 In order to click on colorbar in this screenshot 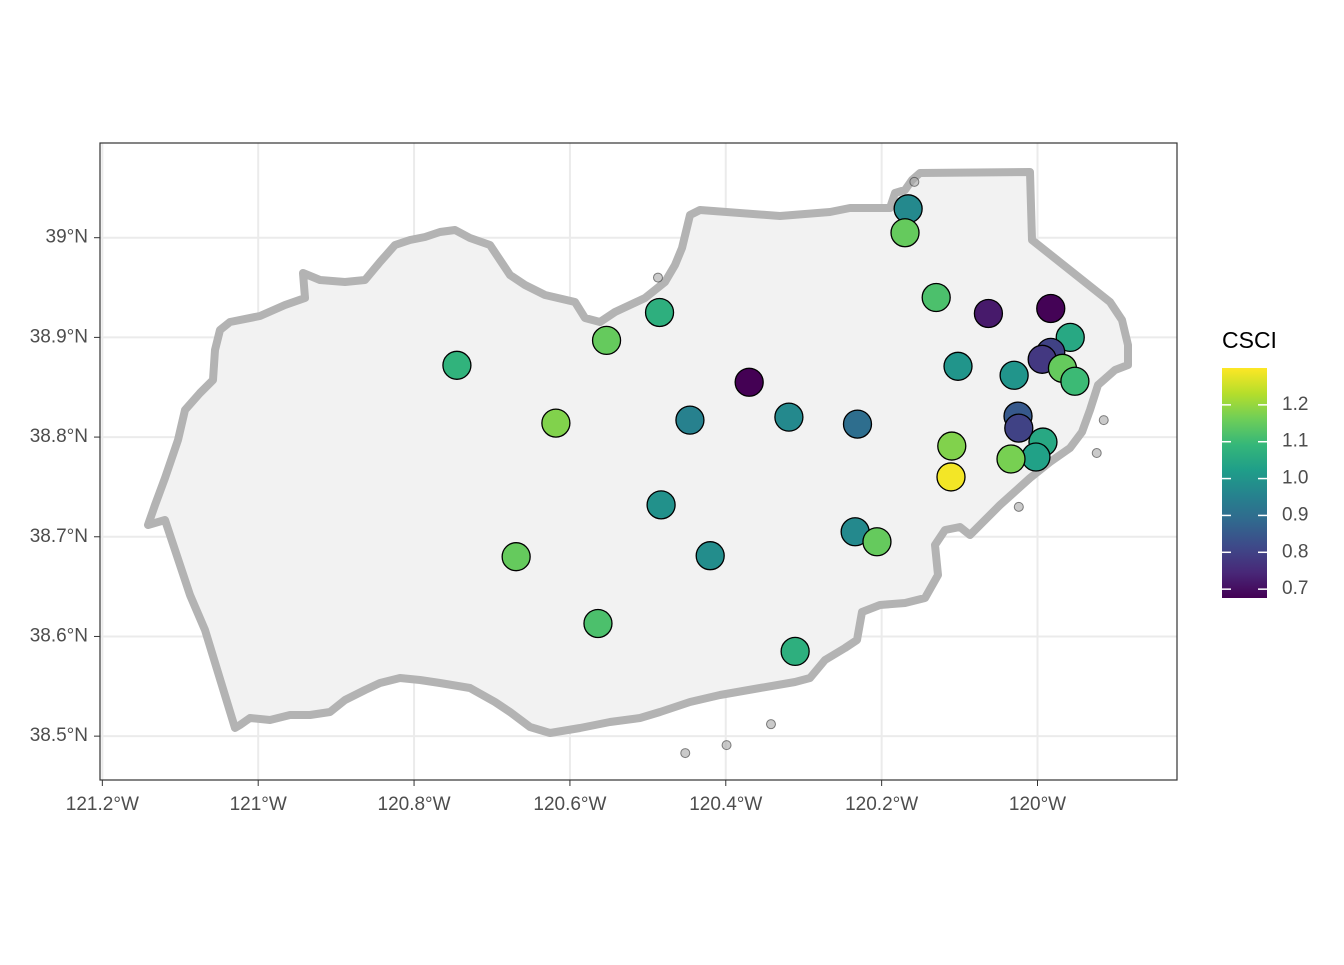, I will do `click(1244, 483)`.